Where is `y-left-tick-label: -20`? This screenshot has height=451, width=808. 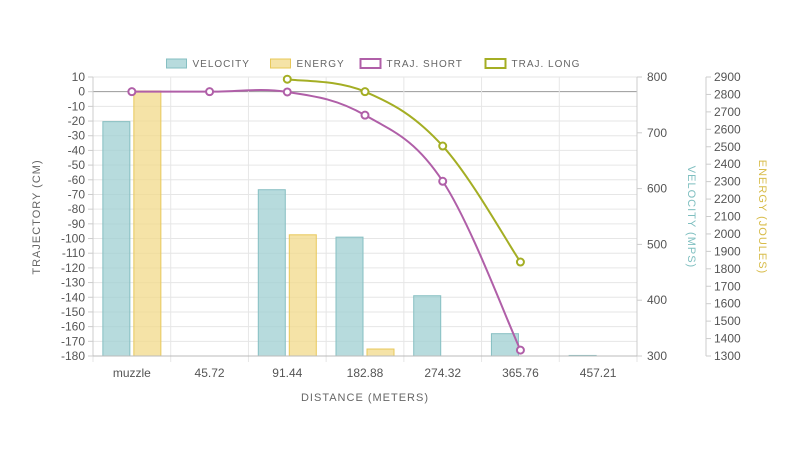 y-left-tick-label: -20 is located at coordinates (77, 121).